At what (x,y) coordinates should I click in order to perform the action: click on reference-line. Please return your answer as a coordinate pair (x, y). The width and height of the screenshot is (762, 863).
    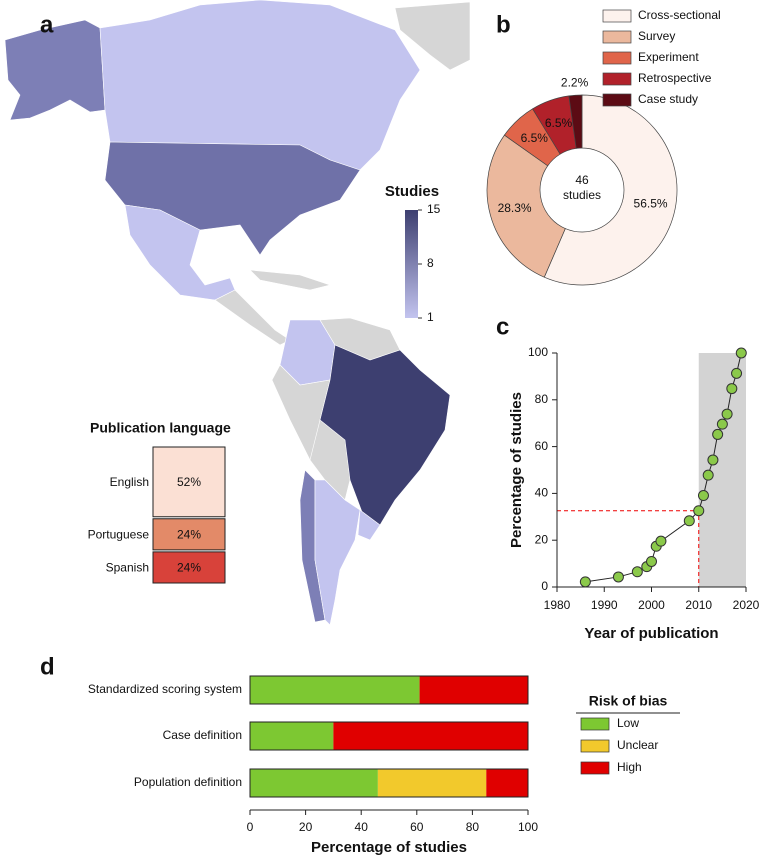
    Looking at the image, I should click on (628, 548).